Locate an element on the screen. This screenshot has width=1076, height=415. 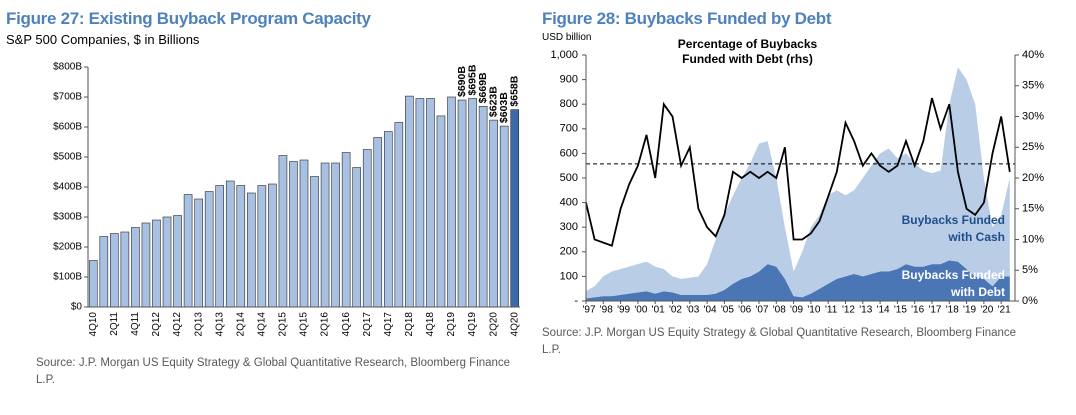
data-label: $669B is located at coordinates (483, 87).